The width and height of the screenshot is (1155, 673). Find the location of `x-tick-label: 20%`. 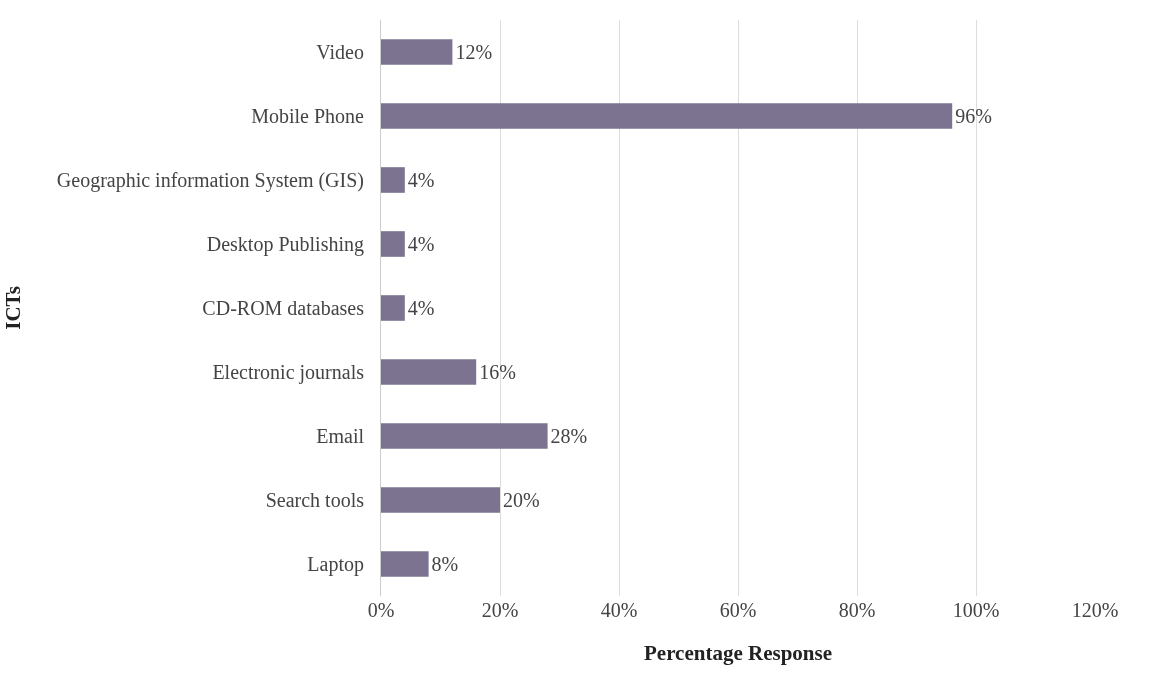

x-tick-label: 20% is located at coordinates (500, 610).